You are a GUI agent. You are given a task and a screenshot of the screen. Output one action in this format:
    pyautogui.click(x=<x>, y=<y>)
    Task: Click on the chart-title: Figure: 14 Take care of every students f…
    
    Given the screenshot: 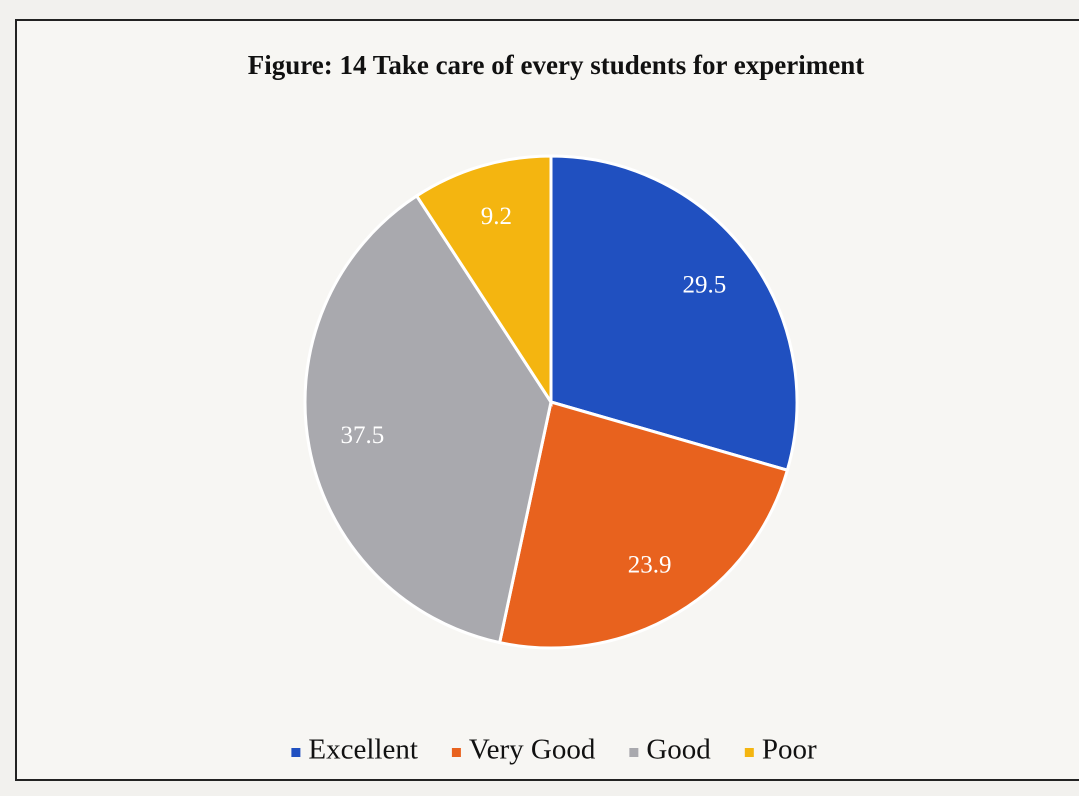 What is the action you would take?
    pyautogui.click(x=556, y=65)
    